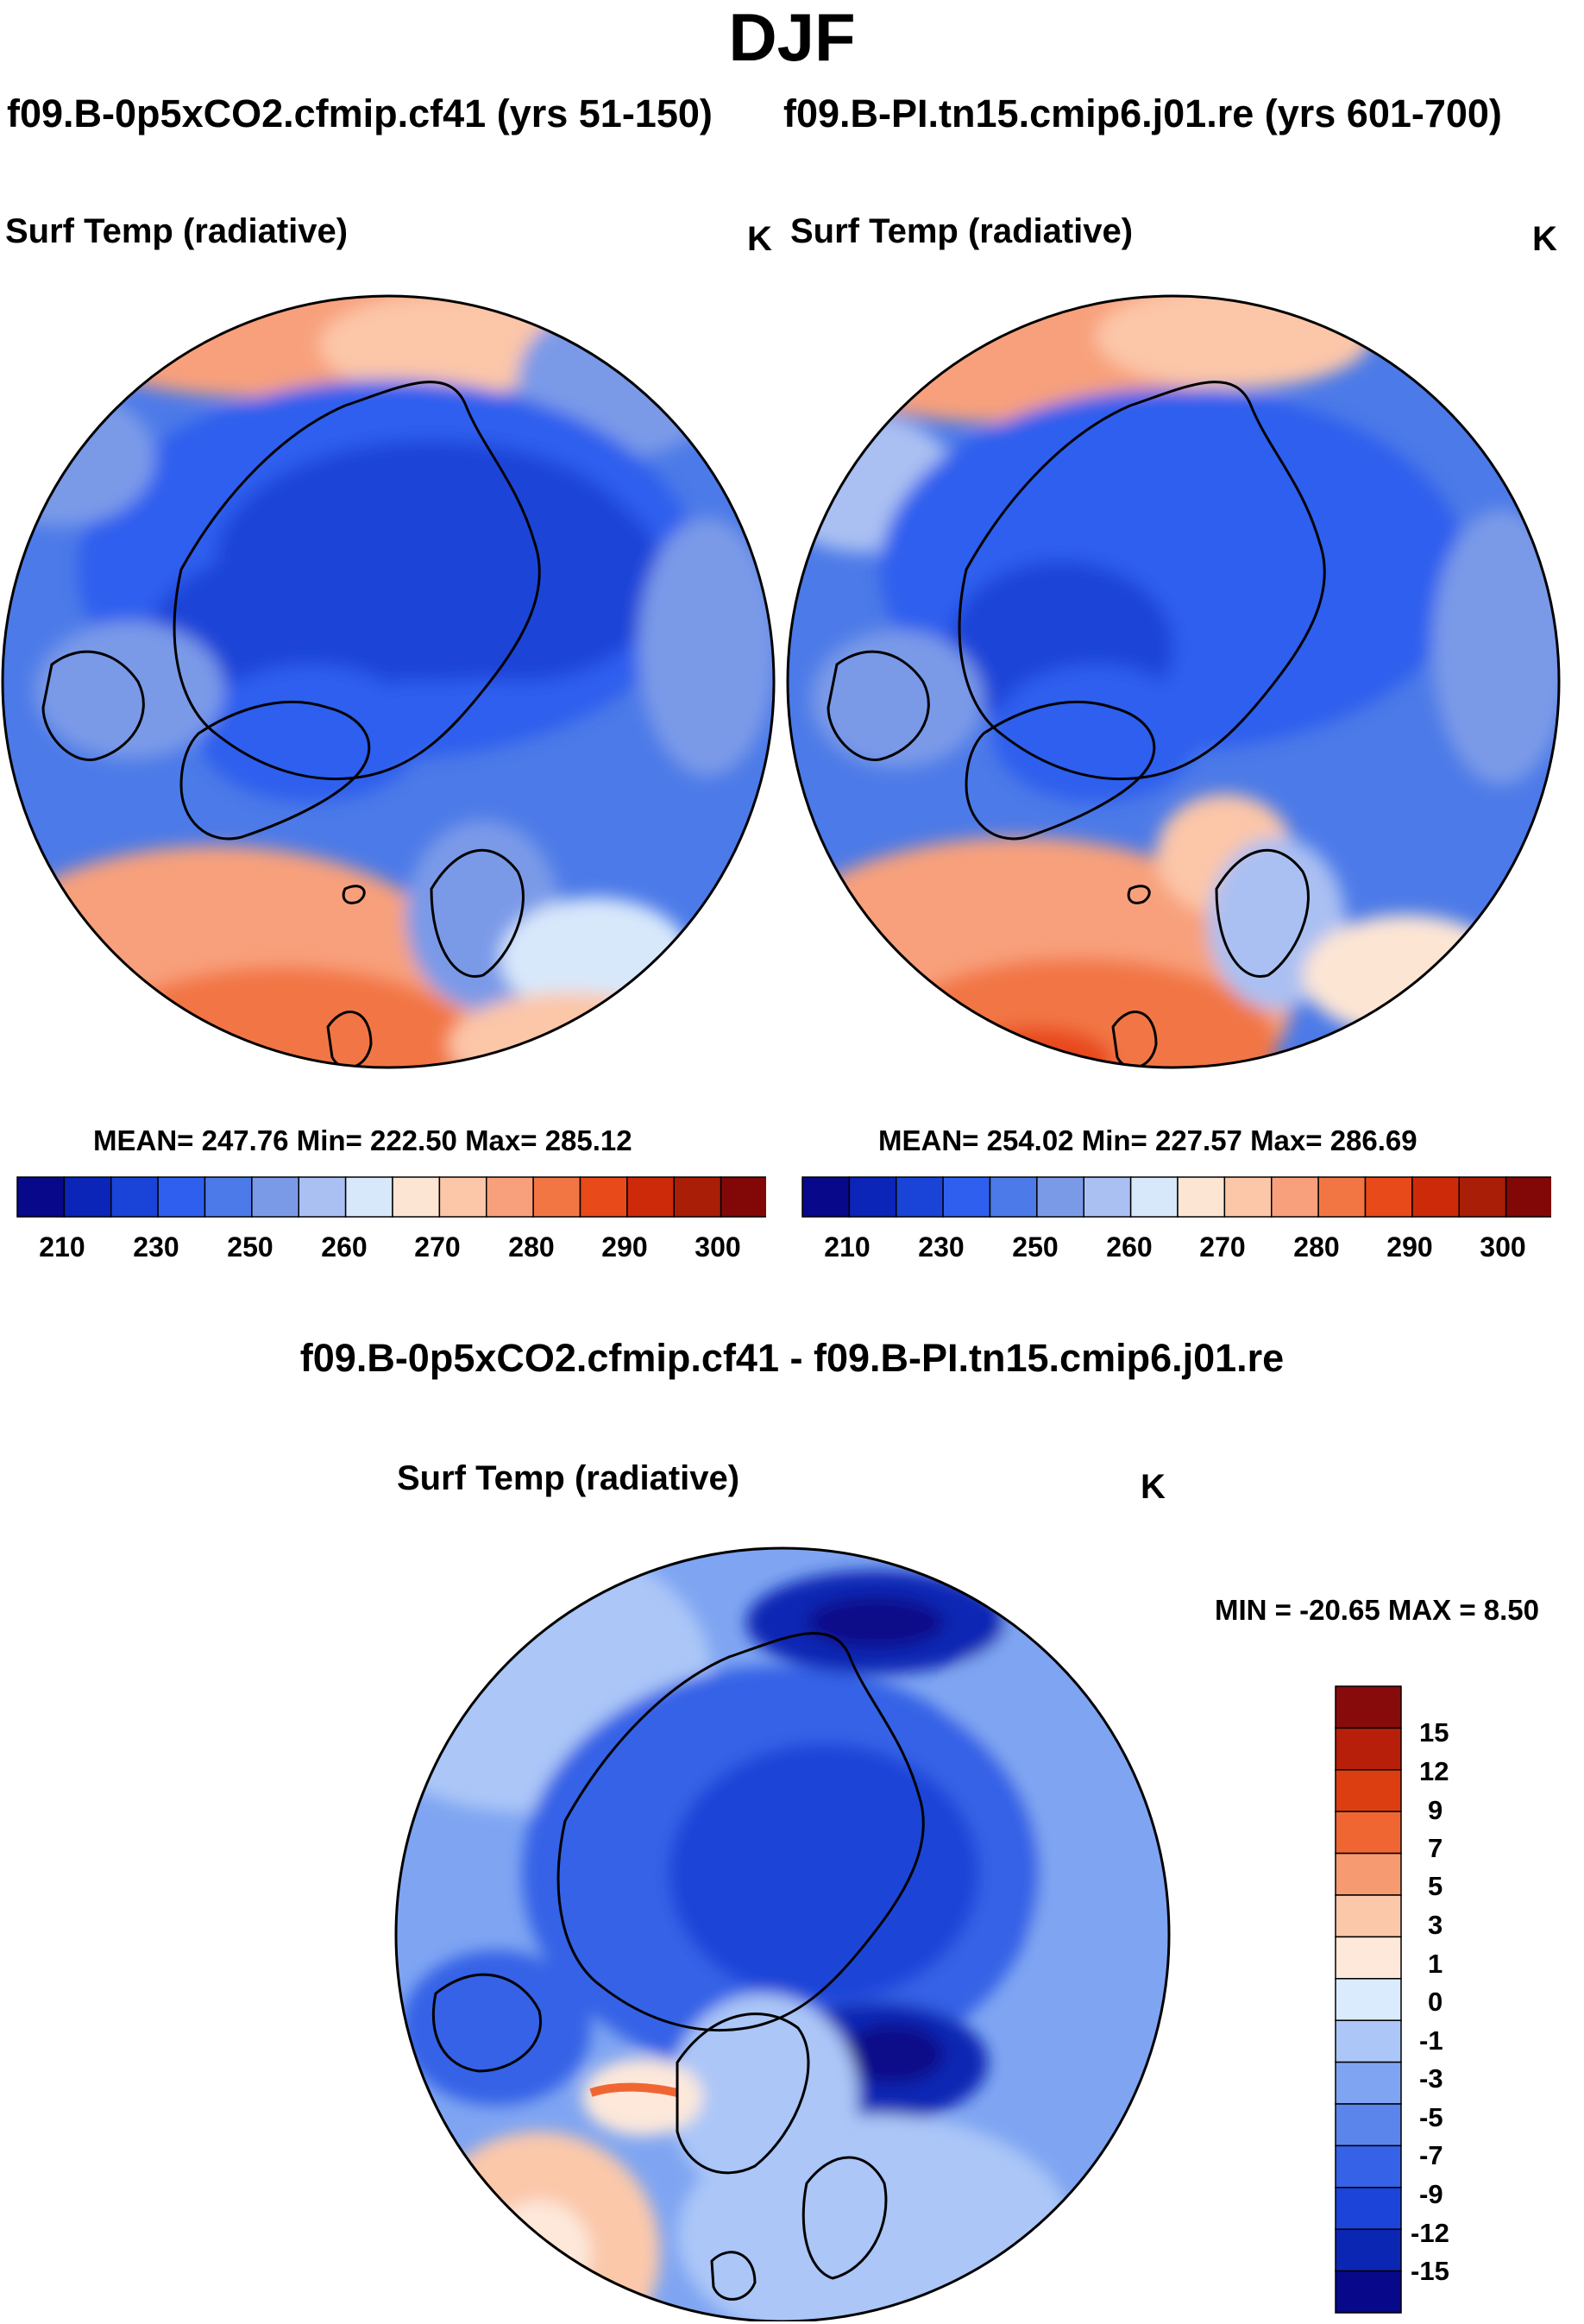 This screenshot has width=1584, height=2324. What do you see at coordinates (734, 2276) in the screenshot?
I see `uk-coastline` at bounding box center [734, 2276].